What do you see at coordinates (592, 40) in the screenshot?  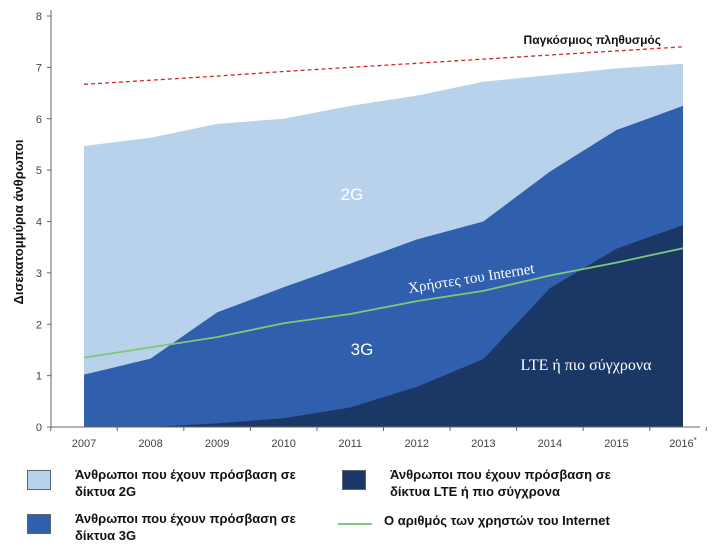 I see `label-world-population: Παγκόσμιος πληθυσμός` at bounding box center [592, 40].